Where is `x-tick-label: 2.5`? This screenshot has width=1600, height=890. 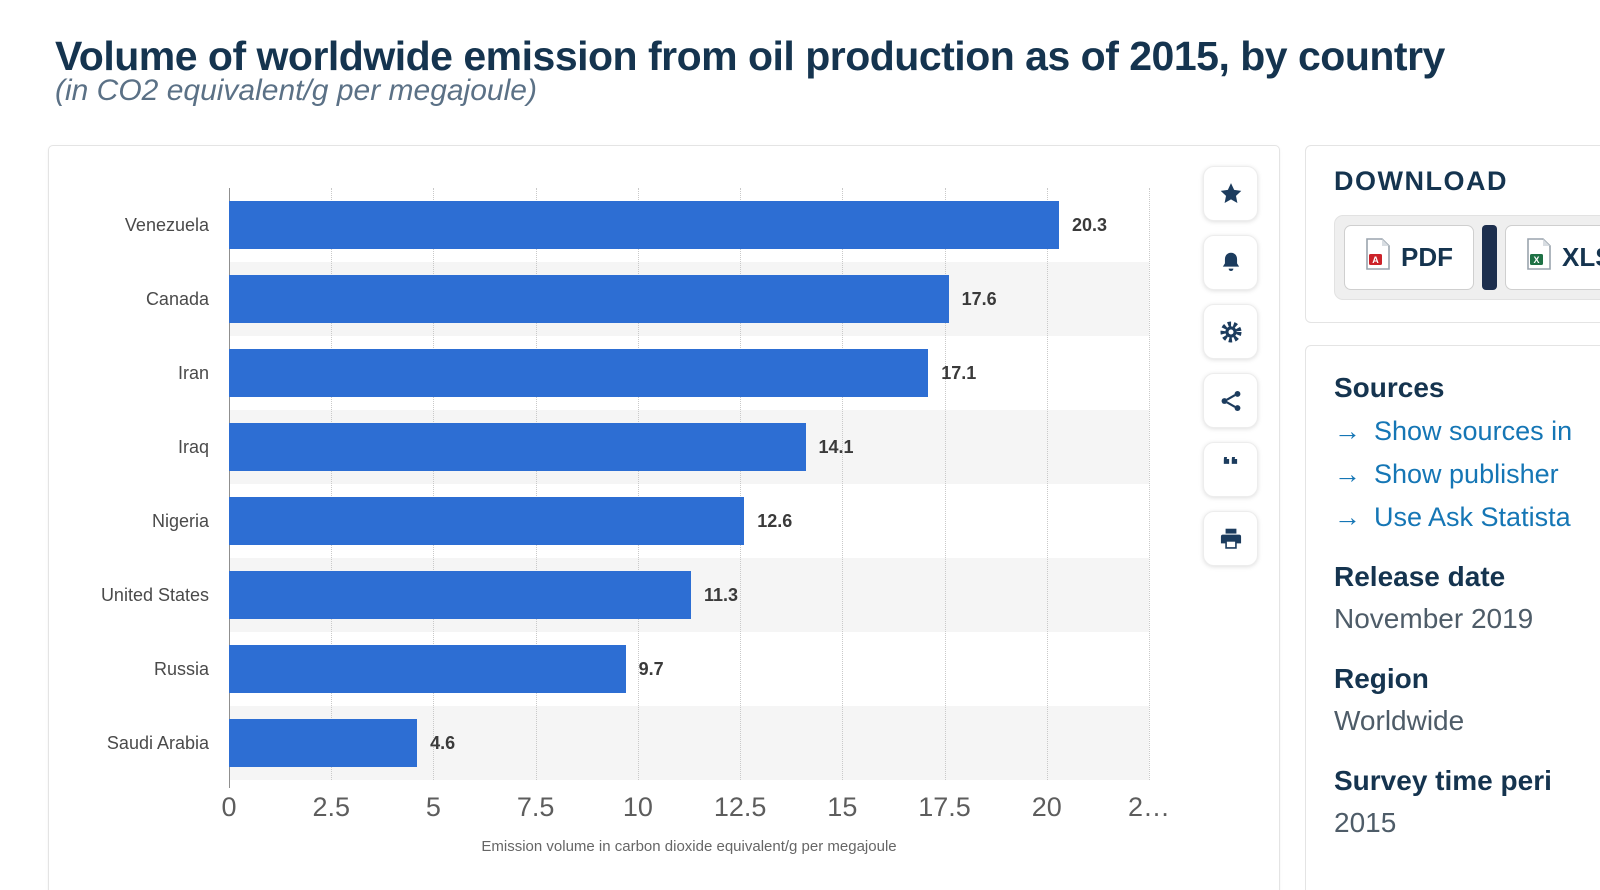 x-tick-label: 2.5 is located at coordinates (331, 807).